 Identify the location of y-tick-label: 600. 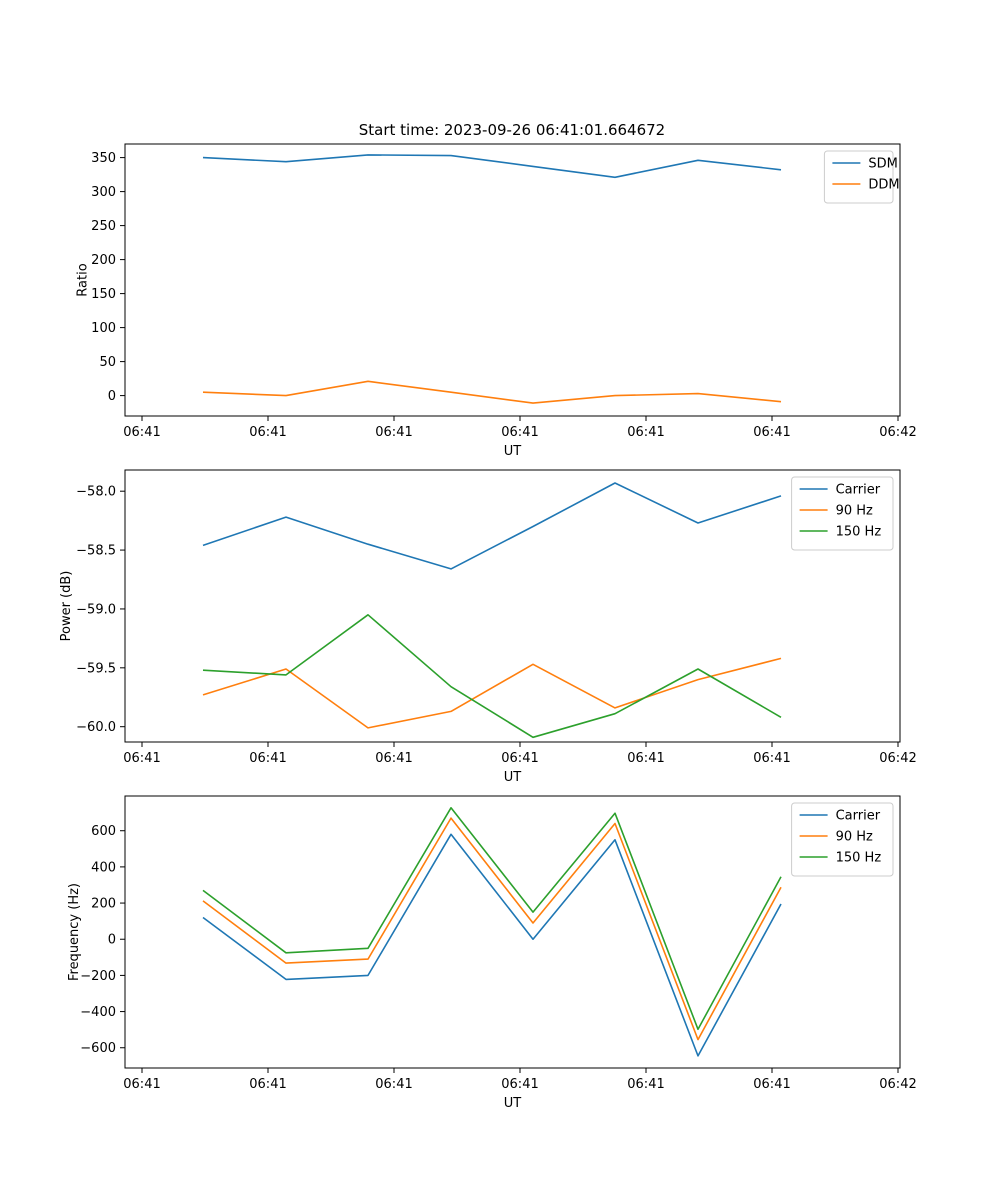
(103, 831).